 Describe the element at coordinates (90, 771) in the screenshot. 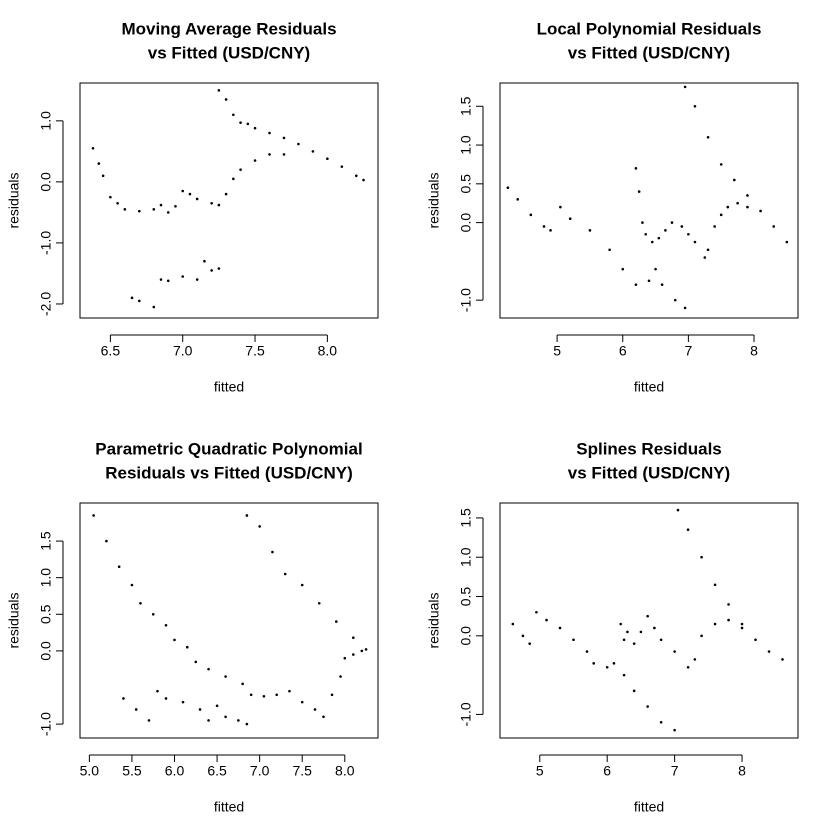

I see `x-tick-label: 5.0` at that location.